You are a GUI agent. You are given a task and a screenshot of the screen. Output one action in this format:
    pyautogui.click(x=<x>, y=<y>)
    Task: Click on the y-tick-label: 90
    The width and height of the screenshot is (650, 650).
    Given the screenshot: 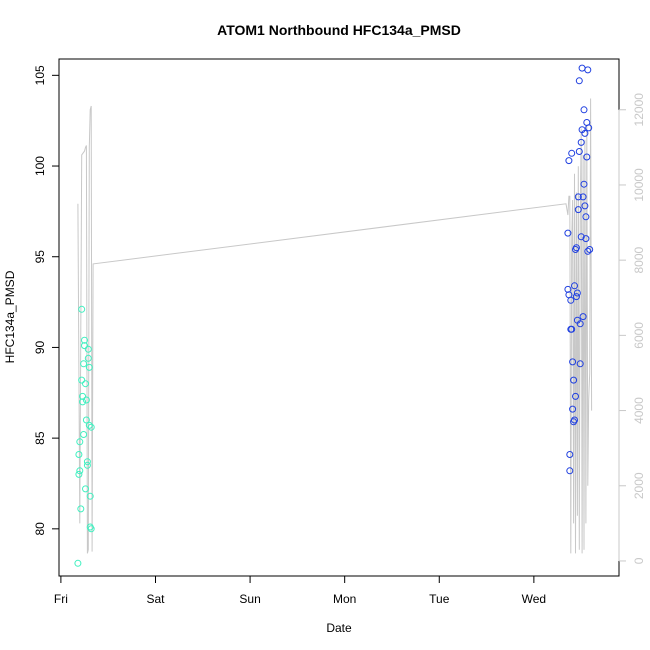 What is the action you would take?
    pyautogui.click(x=40, y=347)
    